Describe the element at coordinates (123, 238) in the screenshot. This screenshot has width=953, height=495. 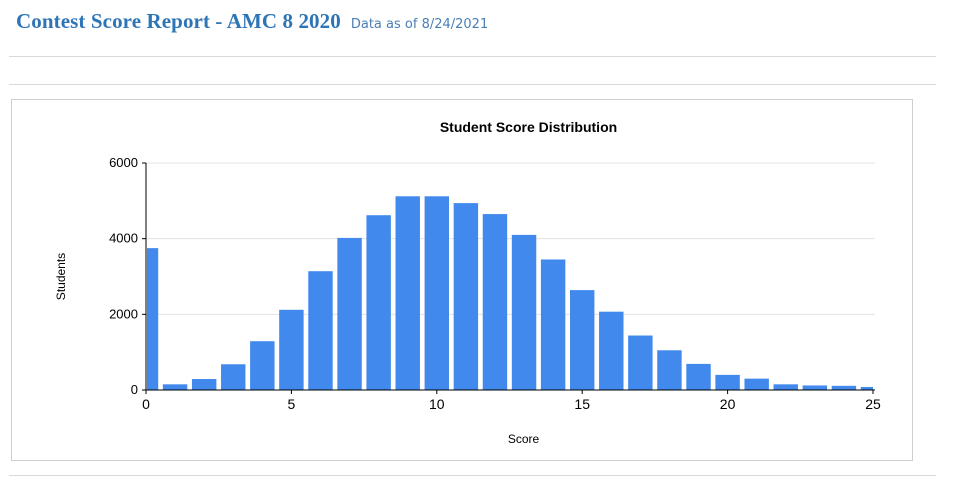
I see `y-tick-label: 4000` at that location.